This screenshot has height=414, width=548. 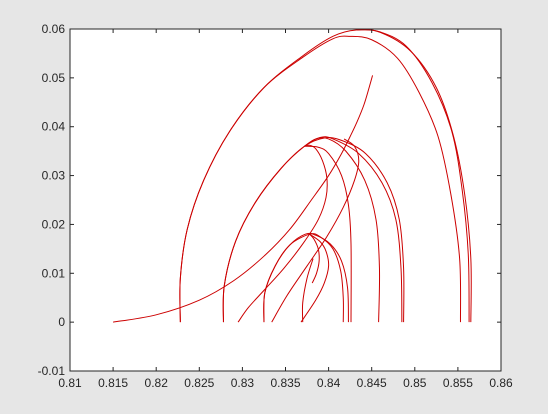 What do you see at coordinates (199, 383) in the screenshot?
I see `x-tick-label: 0.825` at bounding box center [199, 383].